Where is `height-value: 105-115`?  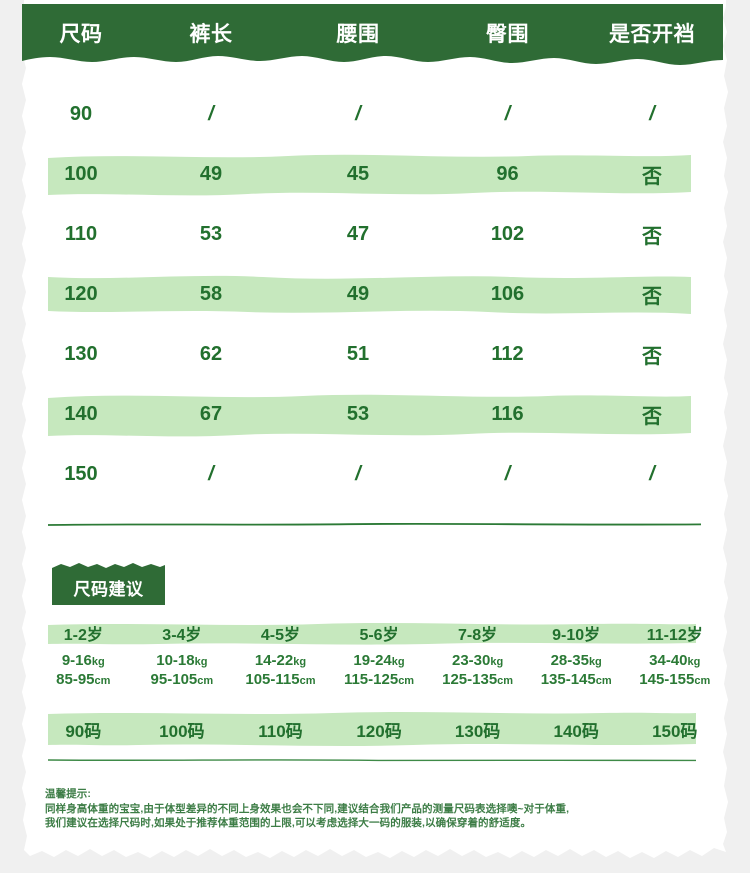
height-value: 105-115 is located at coordinates (272, 679).